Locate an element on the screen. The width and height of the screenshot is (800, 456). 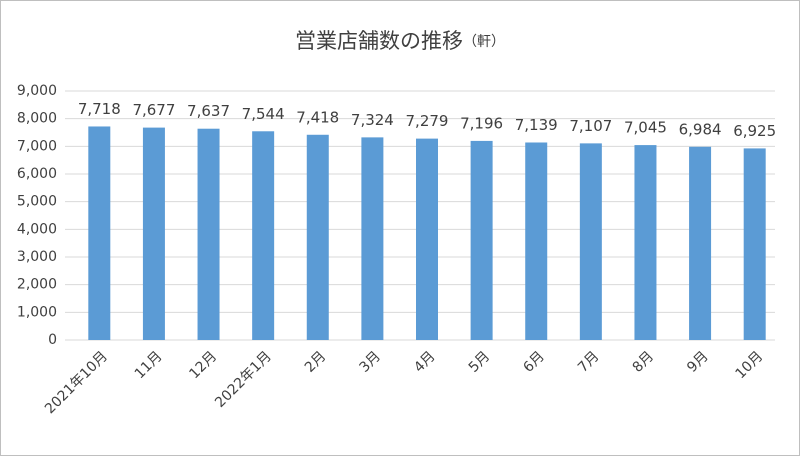
y-tick-label: 5,000 is located at coordinates (37, 202).